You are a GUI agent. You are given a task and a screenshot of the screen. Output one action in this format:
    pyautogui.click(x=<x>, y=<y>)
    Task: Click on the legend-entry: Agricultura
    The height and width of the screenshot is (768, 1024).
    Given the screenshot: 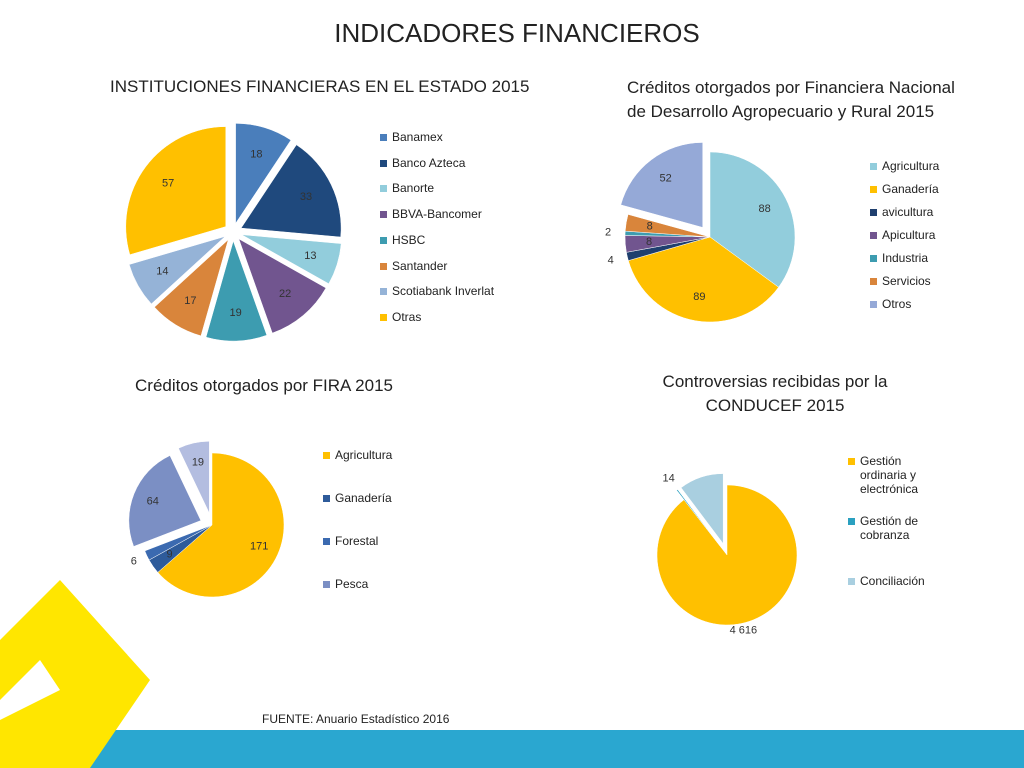 What is the action you would take?
    pyautogui.click(x=378, y=455)
    